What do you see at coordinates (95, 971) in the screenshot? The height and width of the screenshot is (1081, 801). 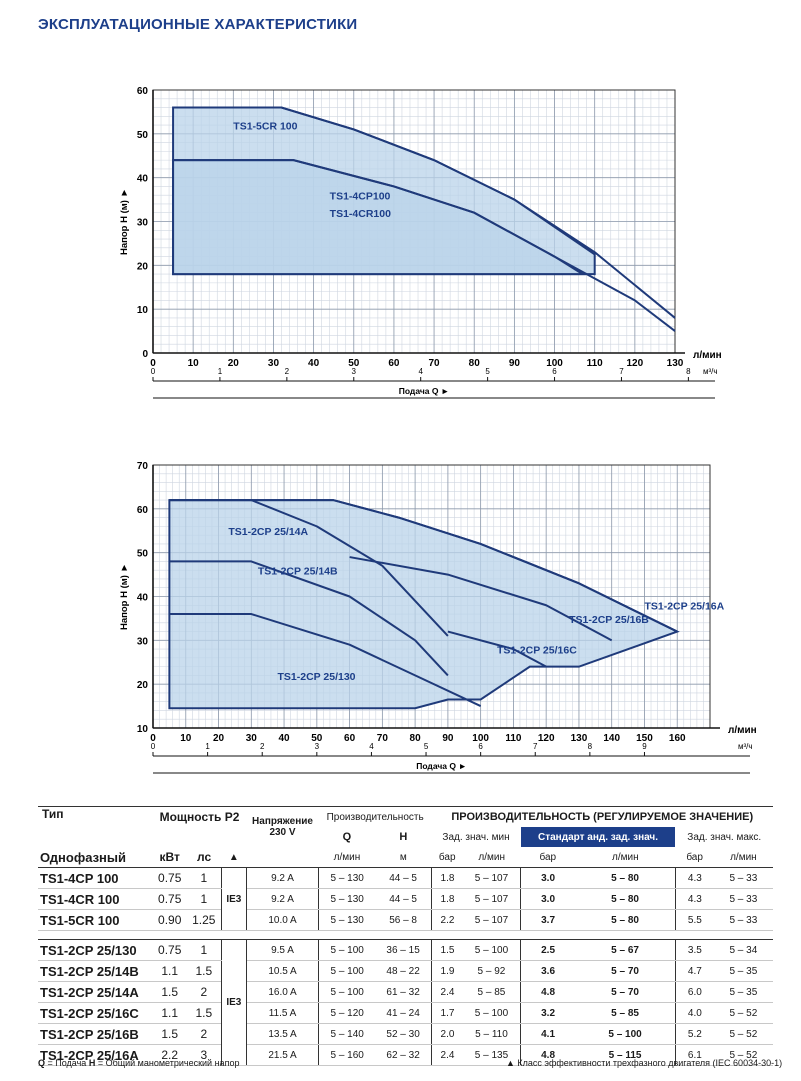 I see `cell-model: TS1-2CP 25/14B` at bounding box center [95, 971].